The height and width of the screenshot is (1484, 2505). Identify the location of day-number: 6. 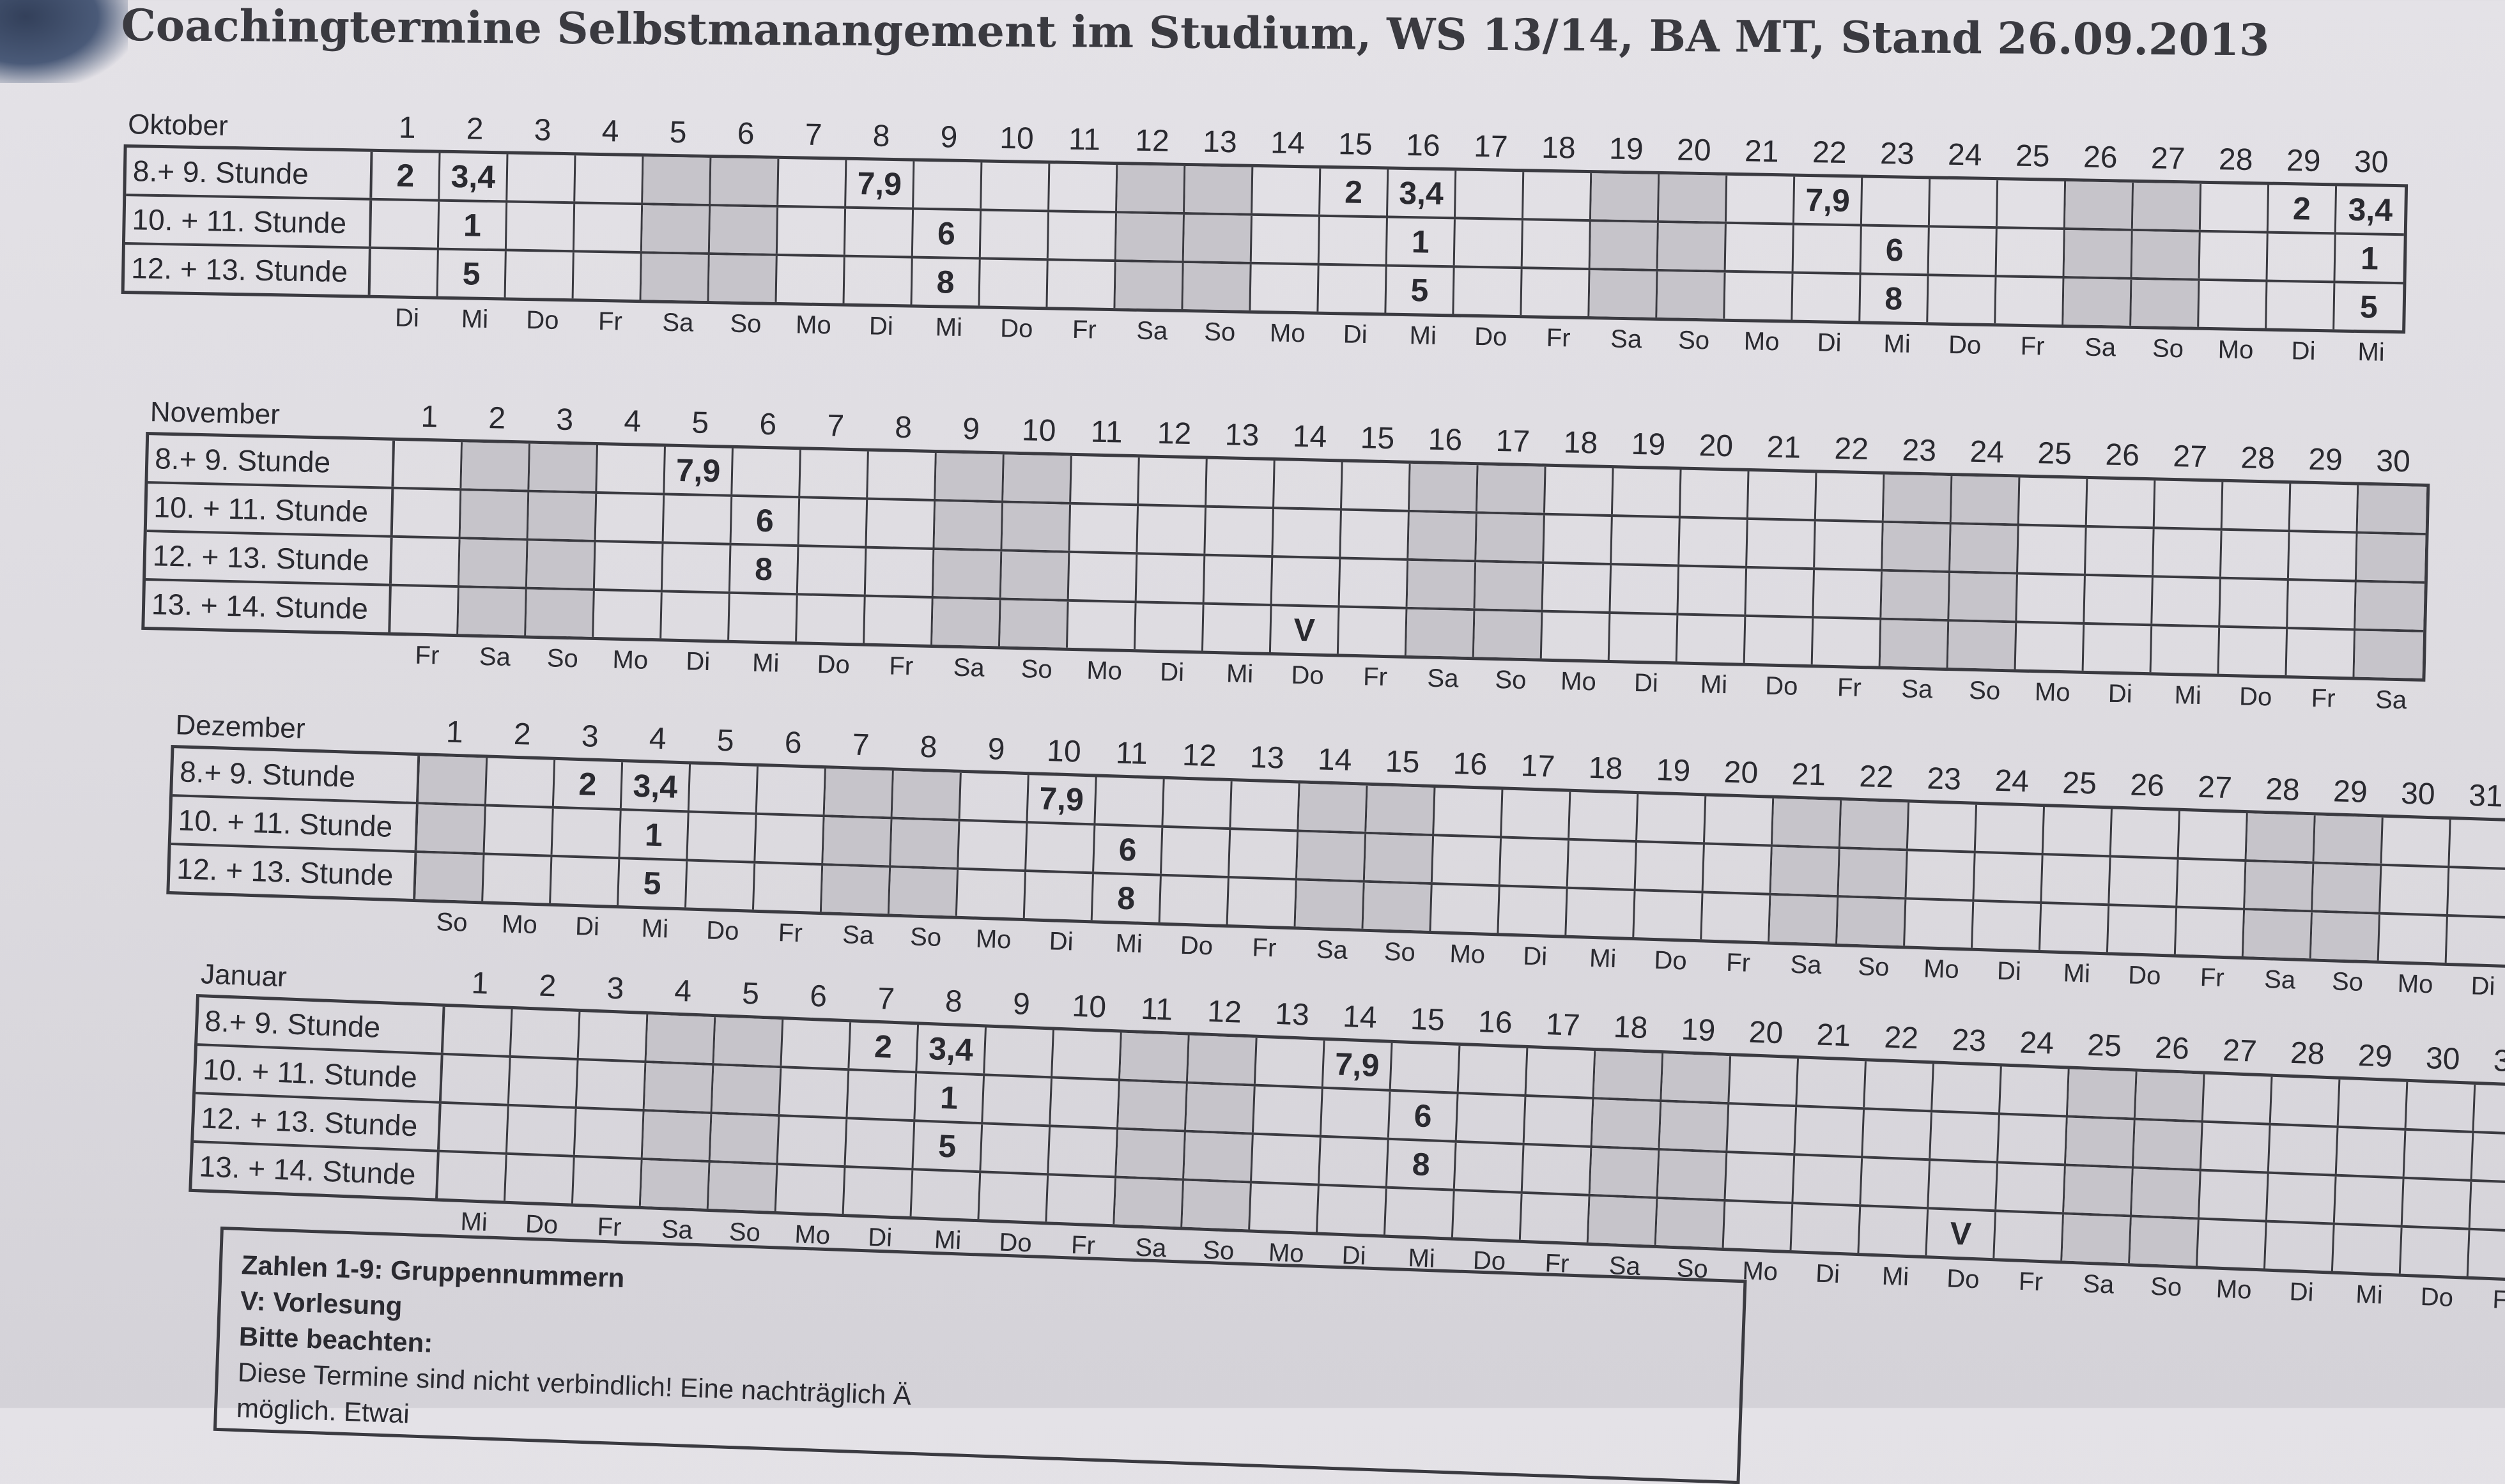
(793, 743).